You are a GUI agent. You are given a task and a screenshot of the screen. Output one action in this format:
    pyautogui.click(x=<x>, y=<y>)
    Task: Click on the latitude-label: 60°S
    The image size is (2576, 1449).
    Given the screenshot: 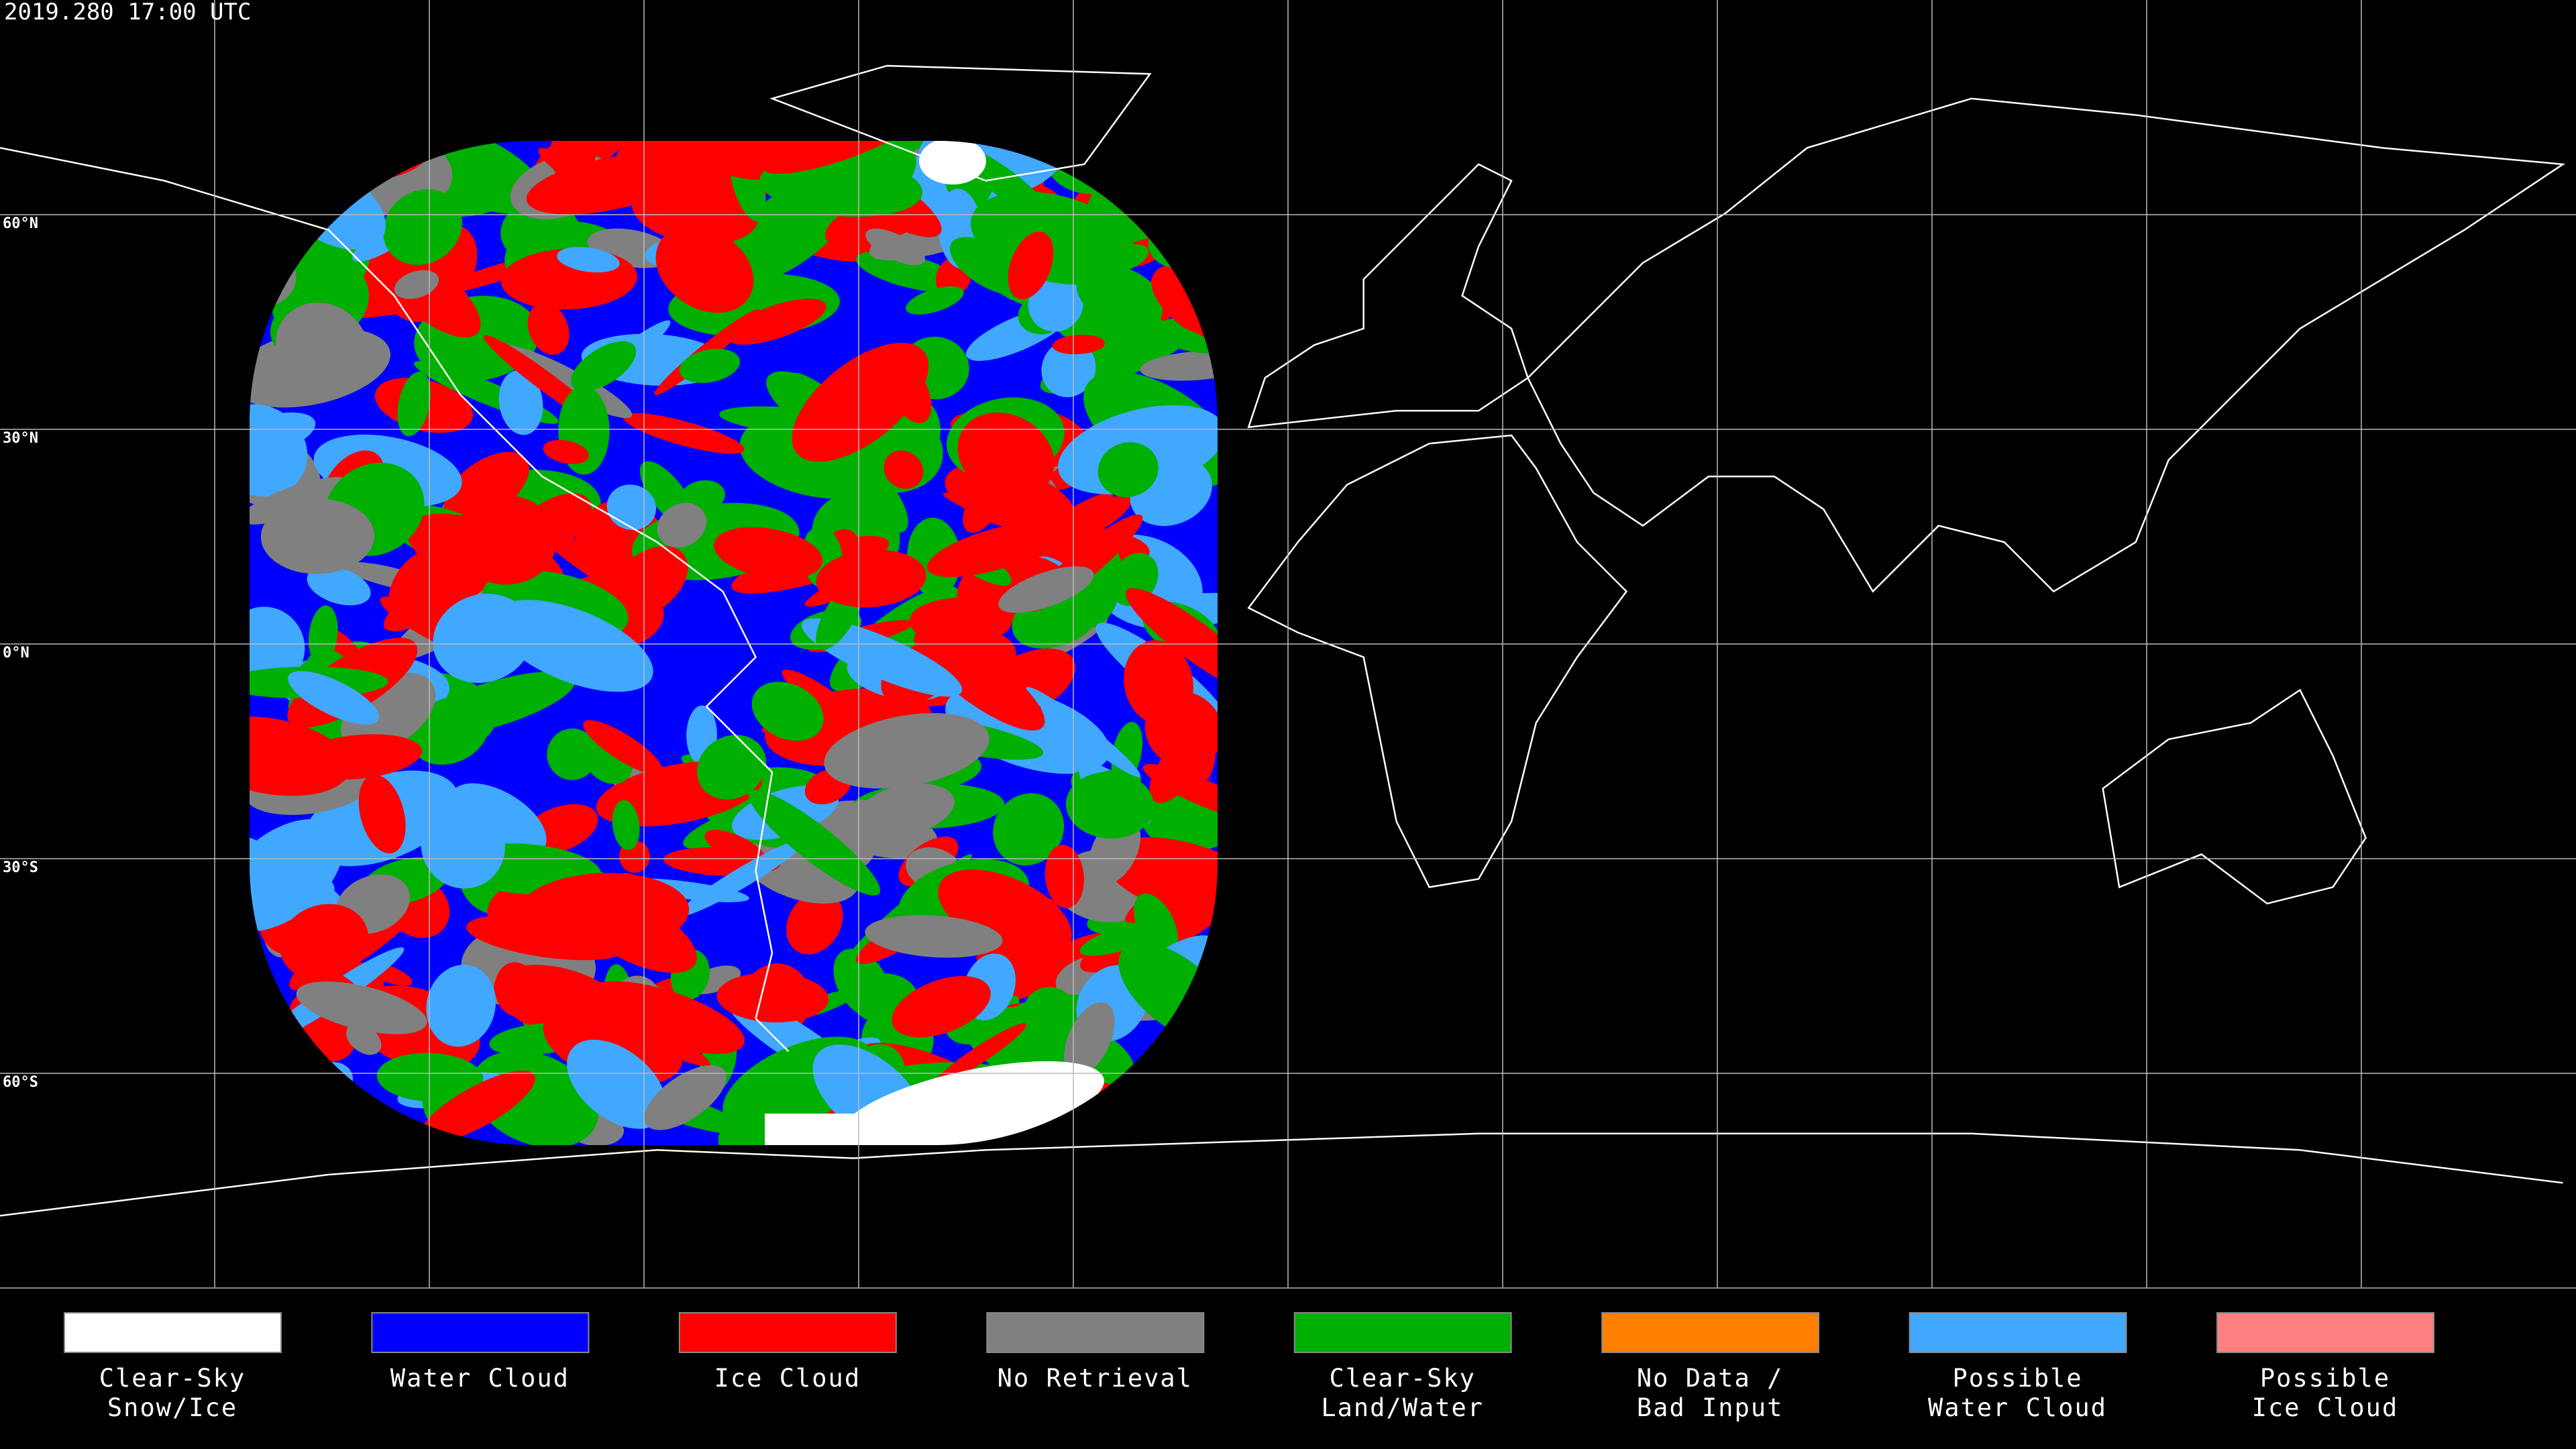 What is the action you would take?
    pyautogui.click(x=20, y=1082)
    